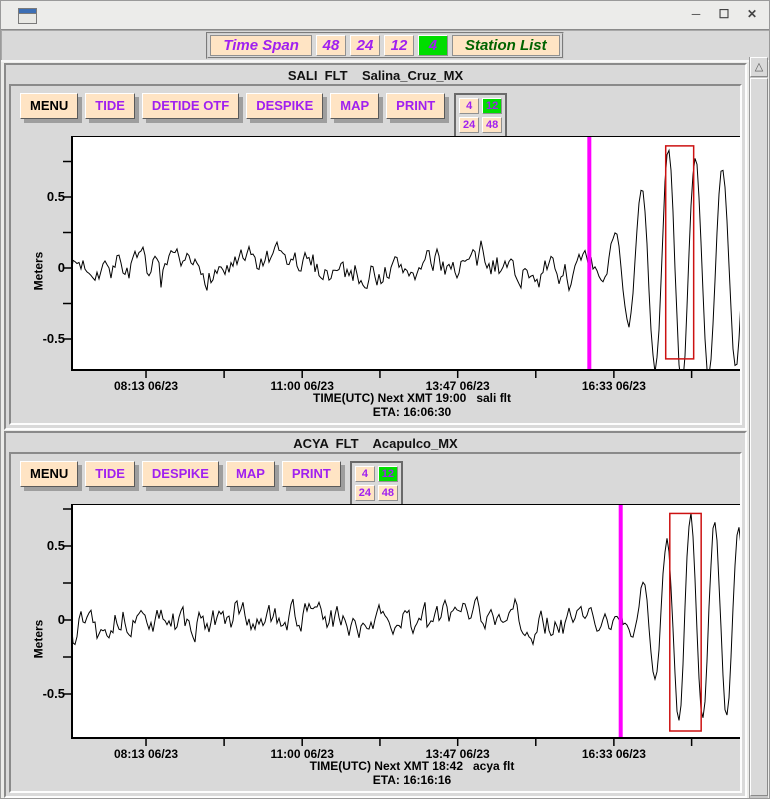 The width and height of the screenshot is (770, 799). I want to click on eta-label: ETA: 16:06:30, so click(412, 412).